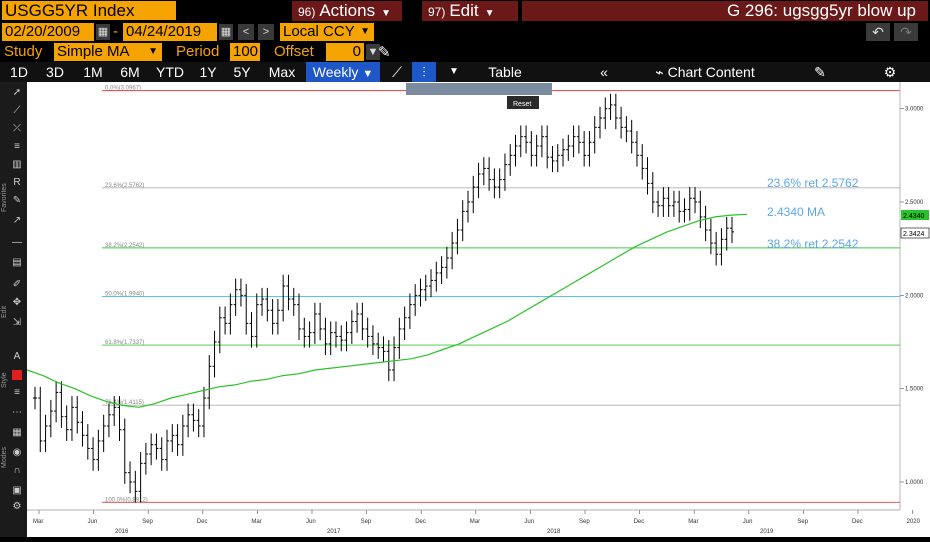 The image size is (930, 542). Describe the element at coordinates (479, 89) in the screenshot. I see `zoom-toolbar` at that location.